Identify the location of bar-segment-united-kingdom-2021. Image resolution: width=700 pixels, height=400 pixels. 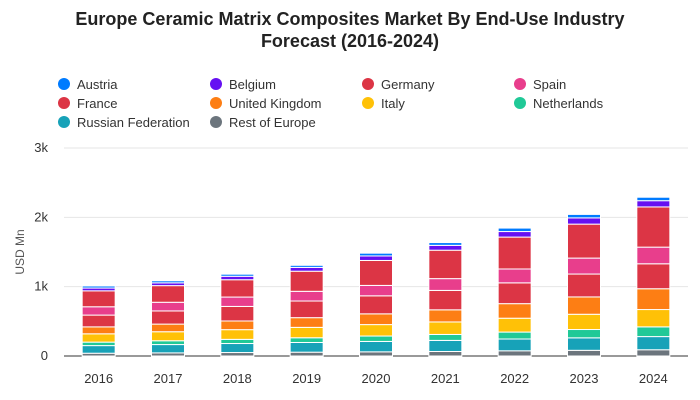
(445, 316).